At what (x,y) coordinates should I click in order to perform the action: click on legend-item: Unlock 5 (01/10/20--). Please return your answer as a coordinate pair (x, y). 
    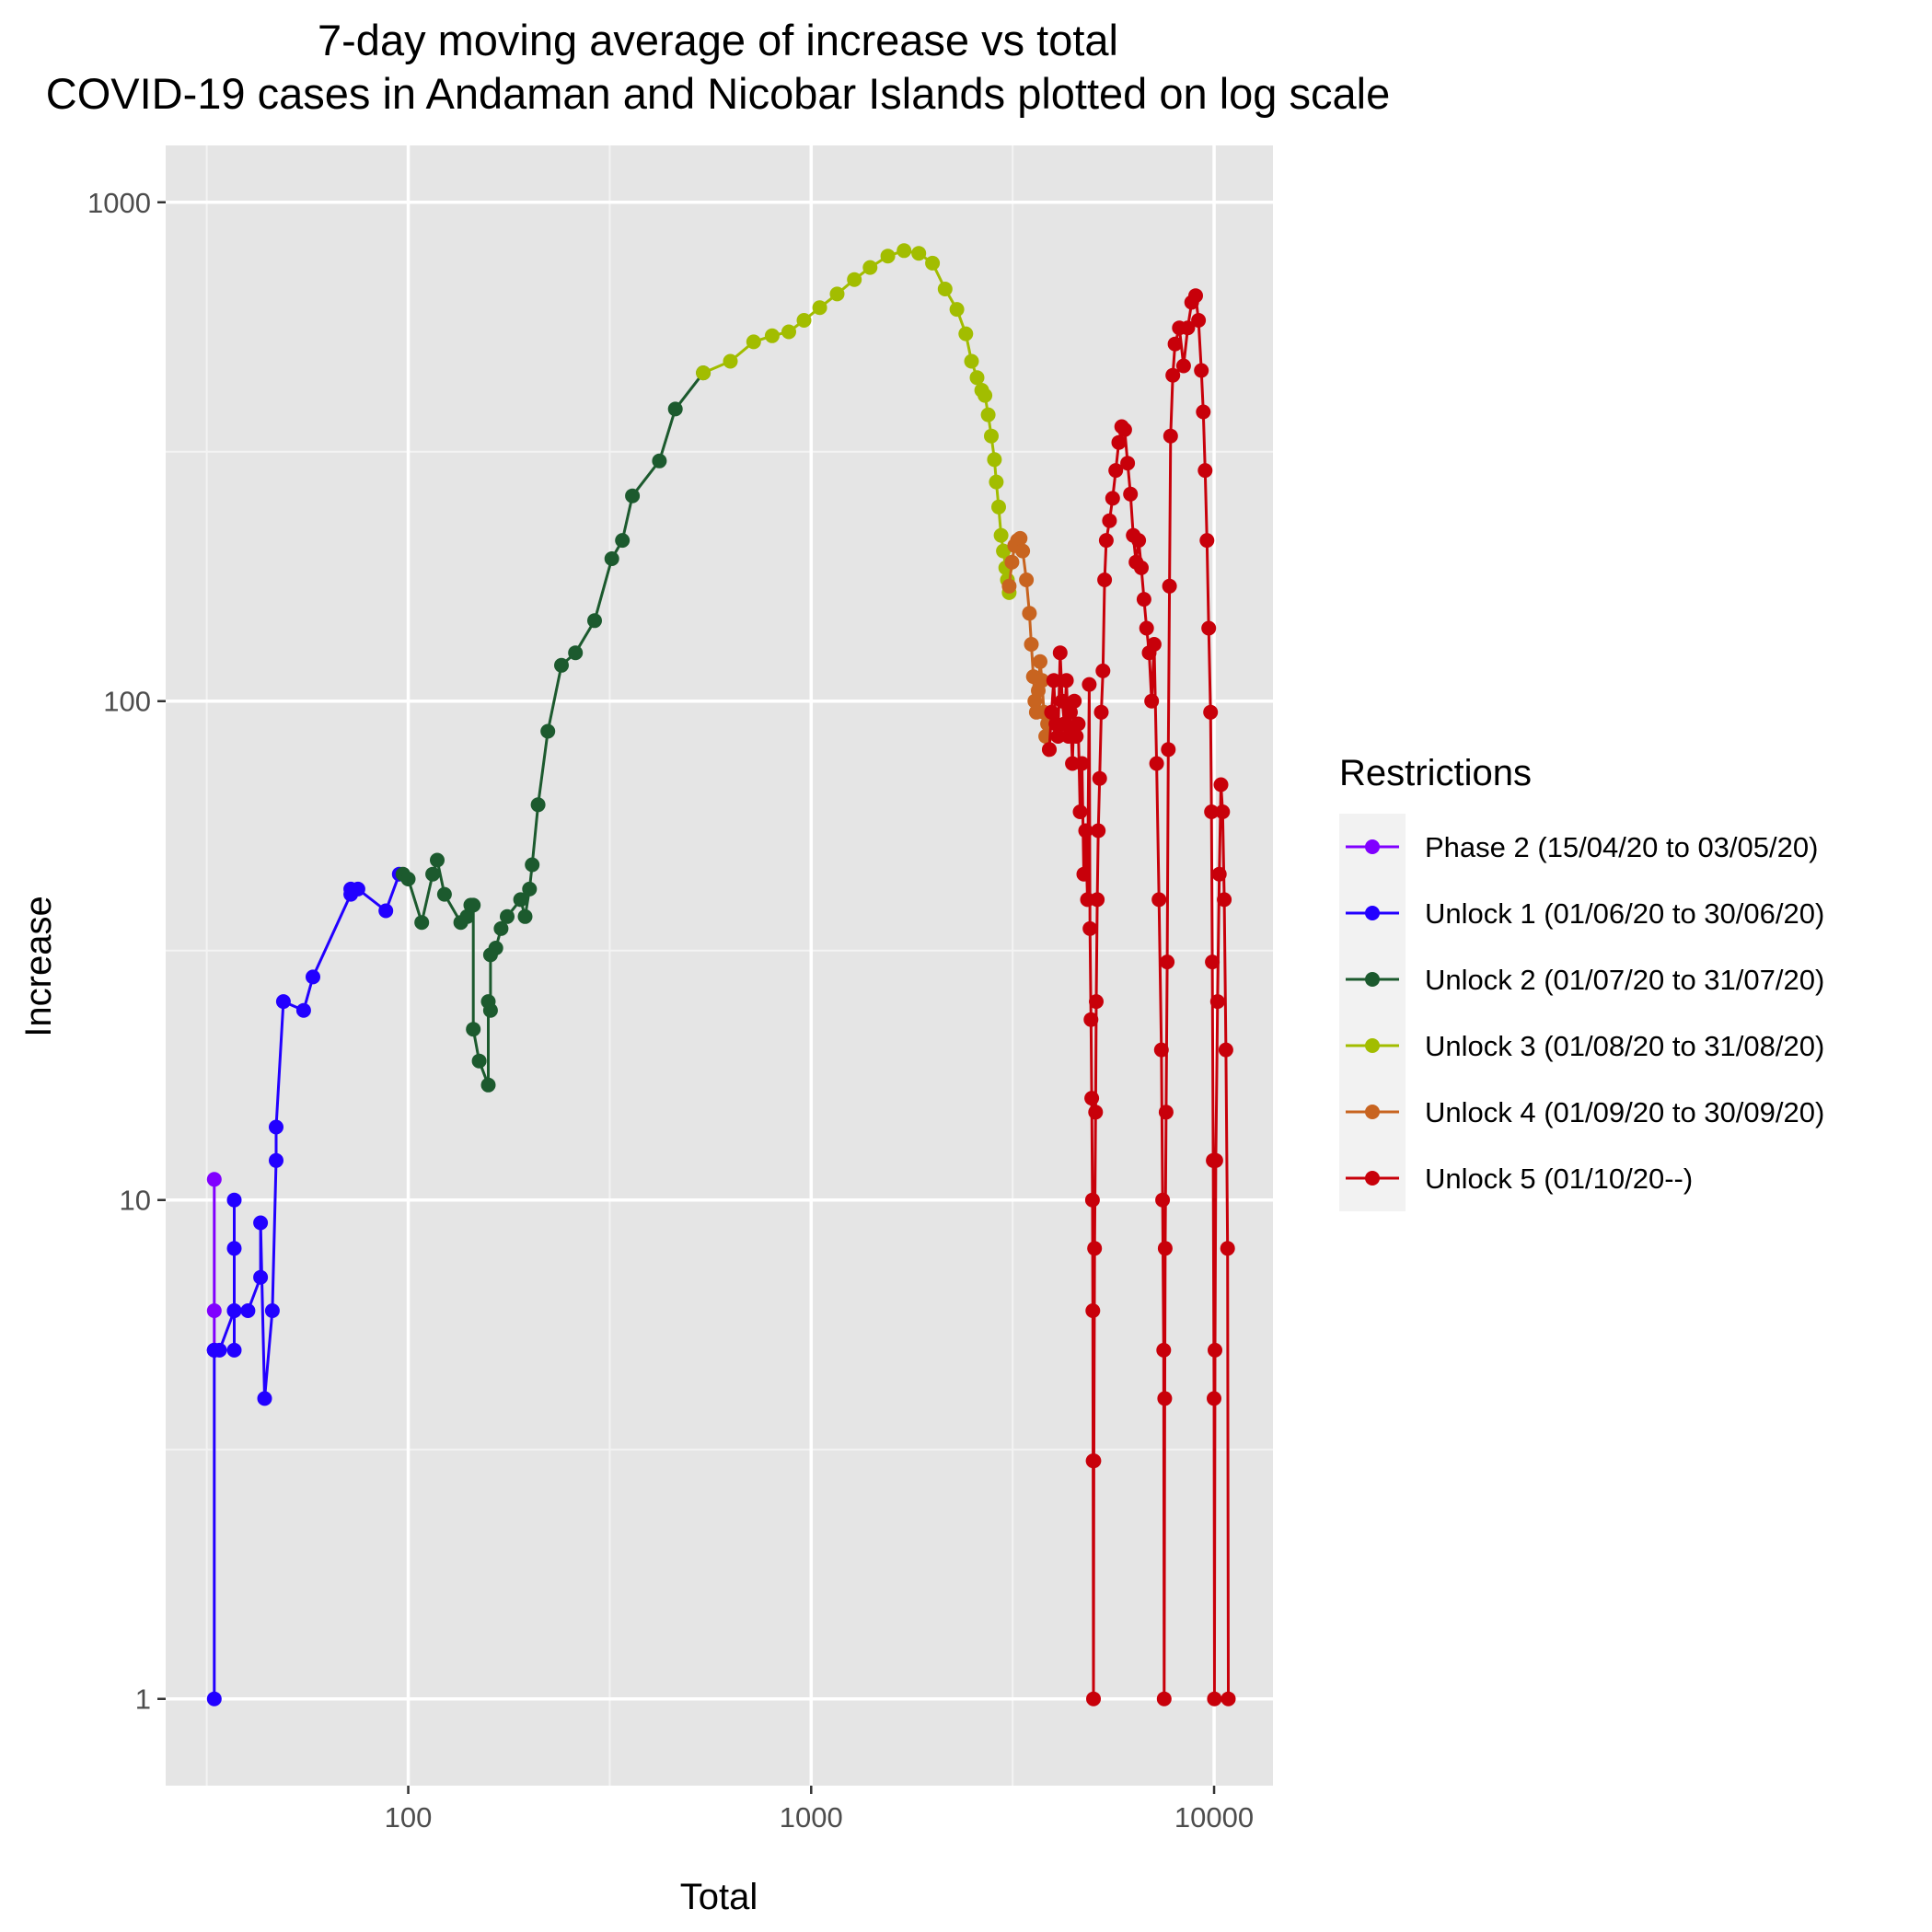
    Looking at the image, I should click on (1520, 1179).